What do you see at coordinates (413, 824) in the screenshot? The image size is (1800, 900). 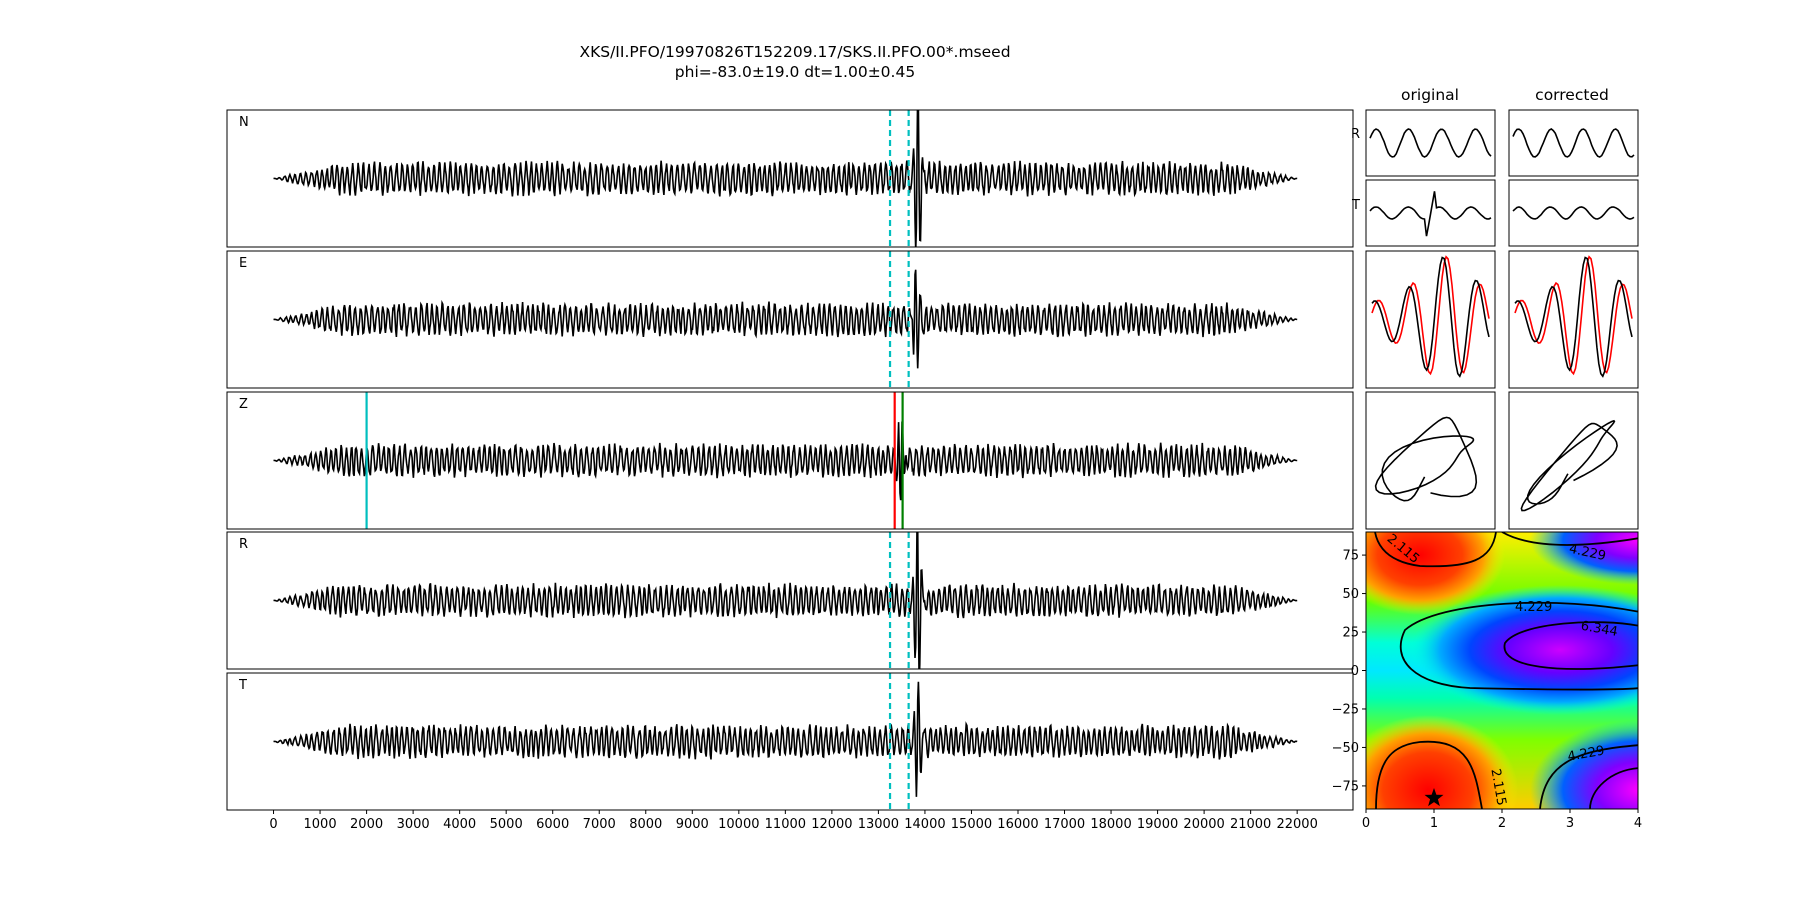 I see `x-tick-label: 3000` at bounding box center [413, 824].